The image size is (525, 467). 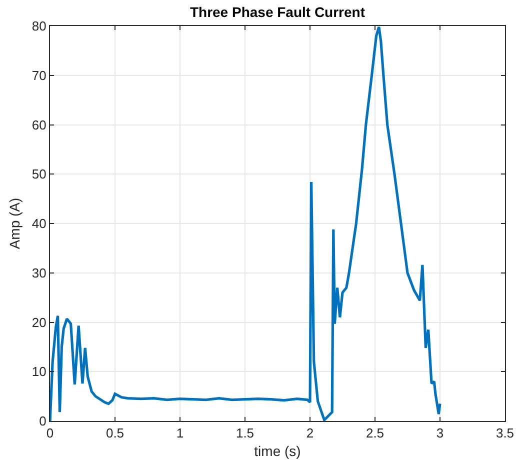 I want to click on x-tick-label: 0.5, so click(x=115, y=433).